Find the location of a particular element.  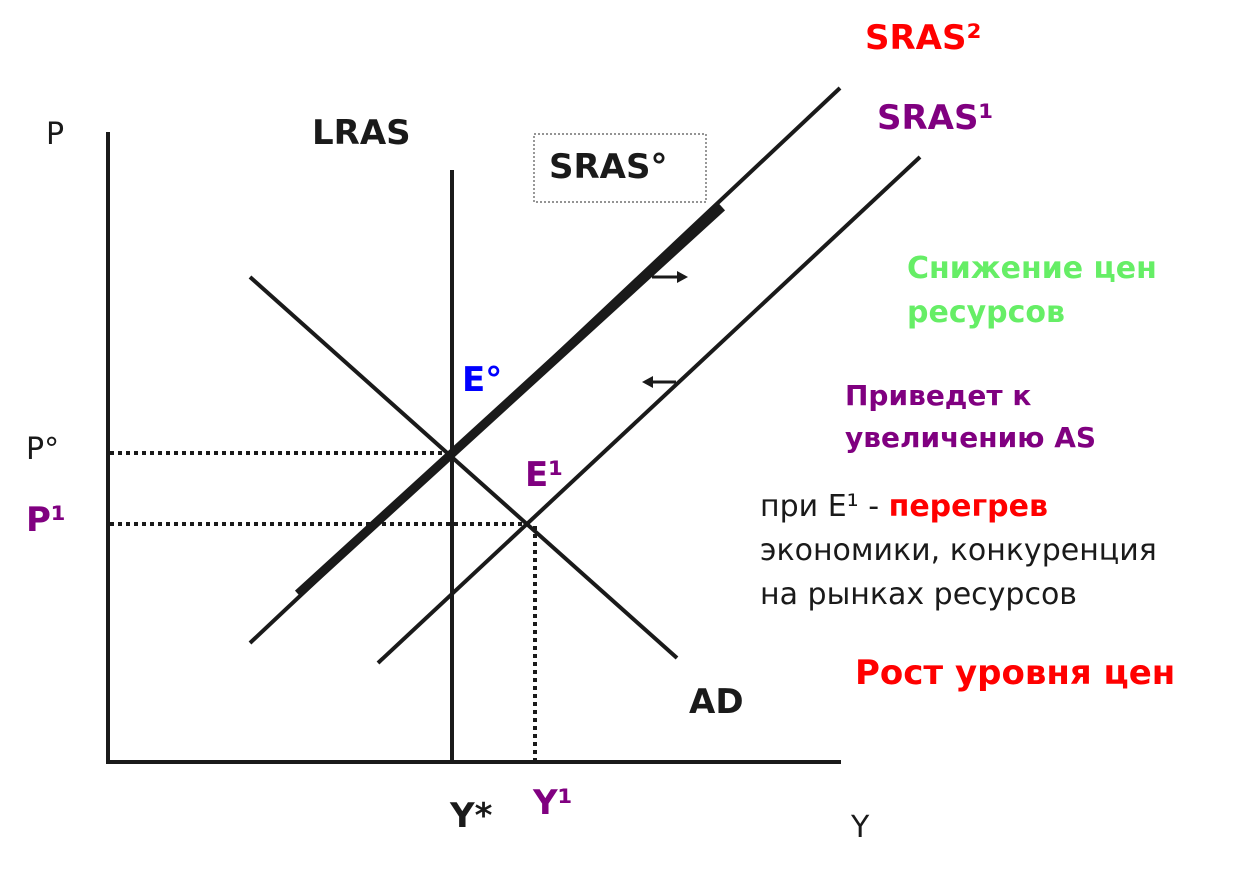

resource-price-line1: Снижение цен is located at coordinates (1032, 268).